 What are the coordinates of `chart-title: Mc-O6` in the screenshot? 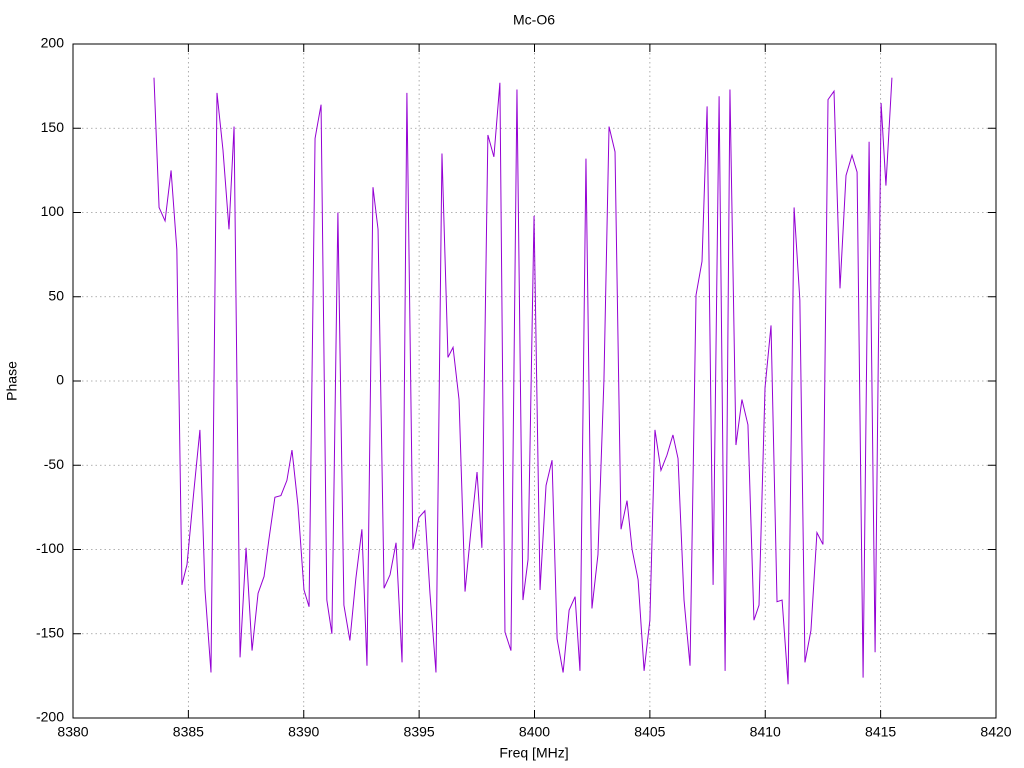 It's located at (534, 20).